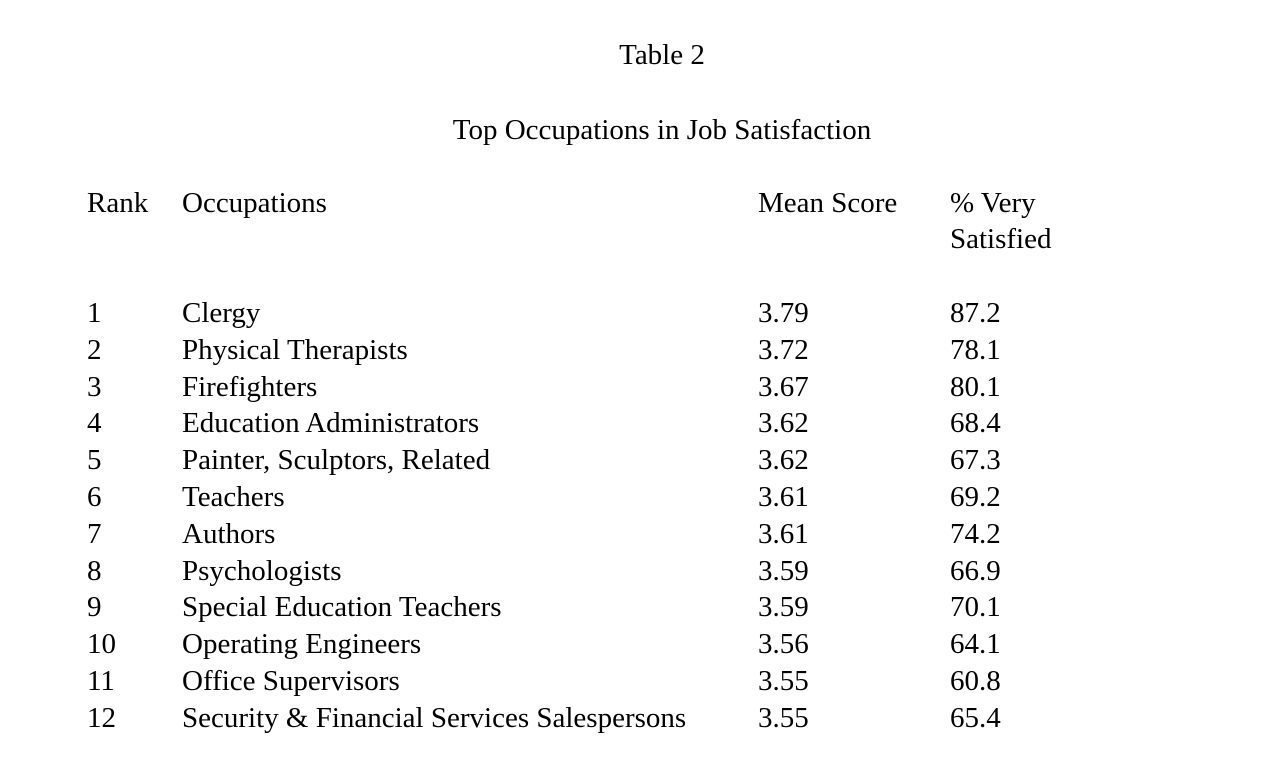 The width and height of the screenshot is (1278, 766). What do you see at coordinates (1001, 221) in the screenshot?
I see `header-percent-very-satisfied: % Very Satisfied` at bounding box center [1001, 221].